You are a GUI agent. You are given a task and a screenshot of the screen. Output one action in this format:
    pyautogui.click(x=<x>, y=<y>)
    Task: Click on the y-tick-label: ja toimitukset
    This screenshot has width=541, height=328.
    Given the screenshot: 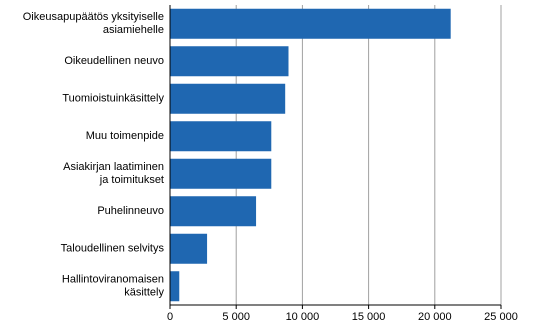 What is the action you would take?
    pyautogui.click(x=131, y=180)
    